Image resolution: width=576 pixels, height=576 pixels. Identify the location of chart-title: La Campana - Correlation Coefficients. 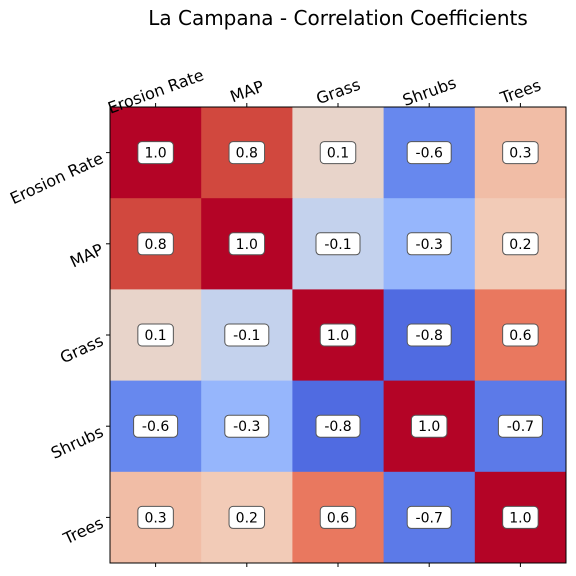
(338, 18).